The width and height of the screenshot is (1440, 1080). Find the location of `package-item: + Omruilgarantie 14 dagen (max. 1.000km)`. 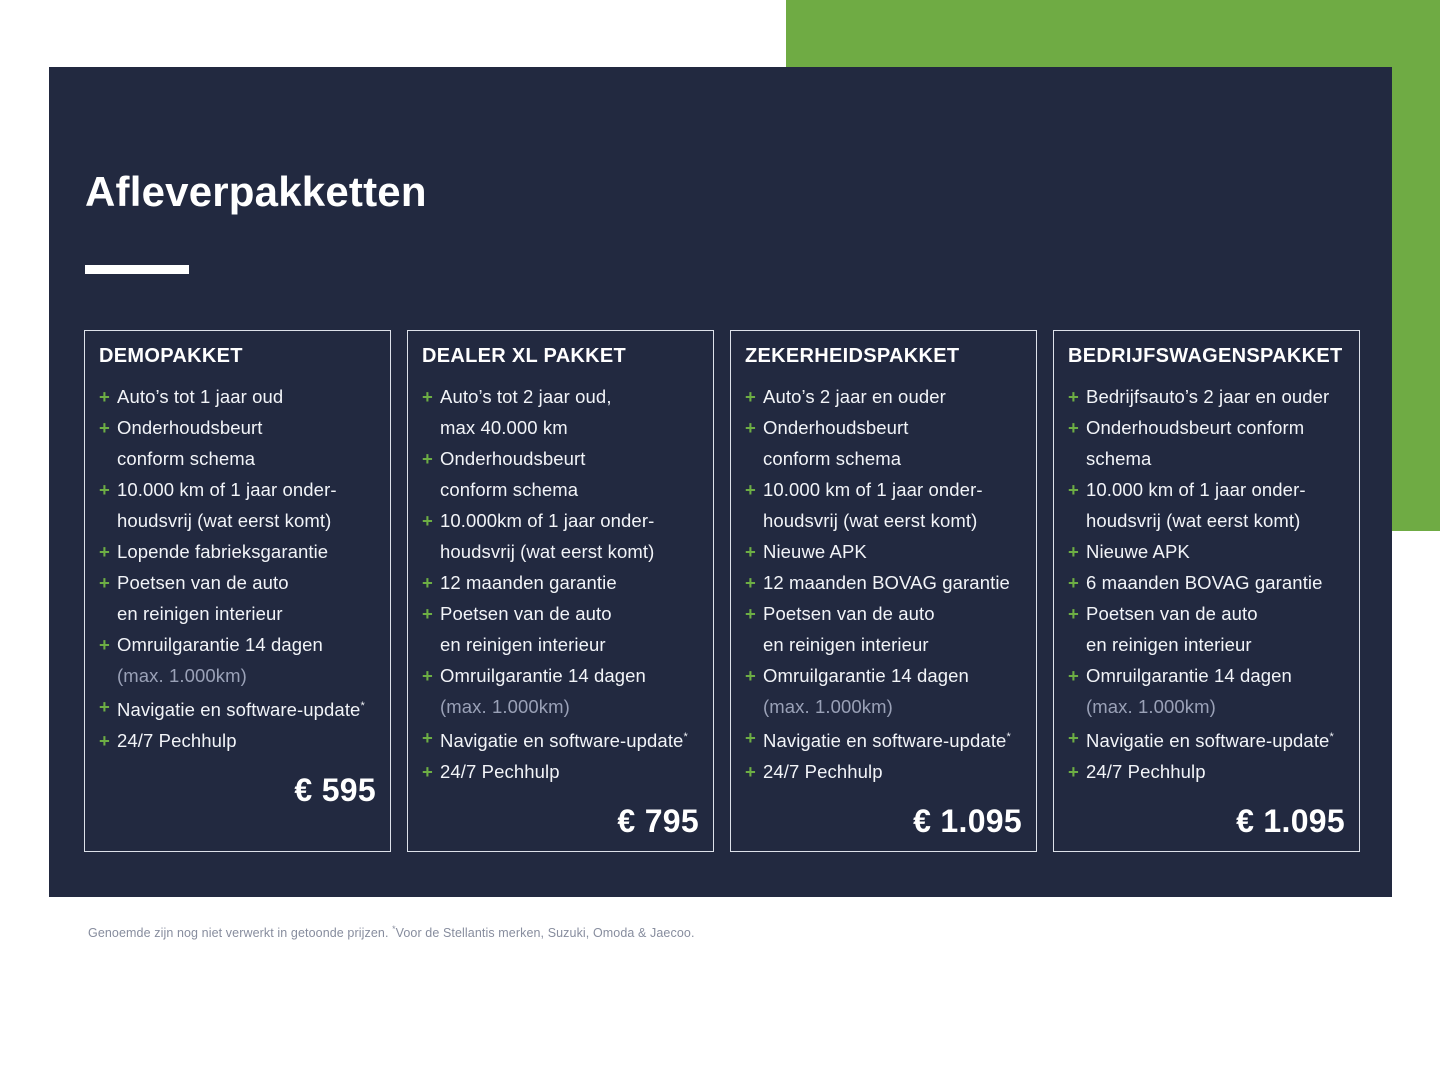

package-item: + Omruilgarantie 14 dagen (max. 1.000km) is located at coordinates (883, 691).